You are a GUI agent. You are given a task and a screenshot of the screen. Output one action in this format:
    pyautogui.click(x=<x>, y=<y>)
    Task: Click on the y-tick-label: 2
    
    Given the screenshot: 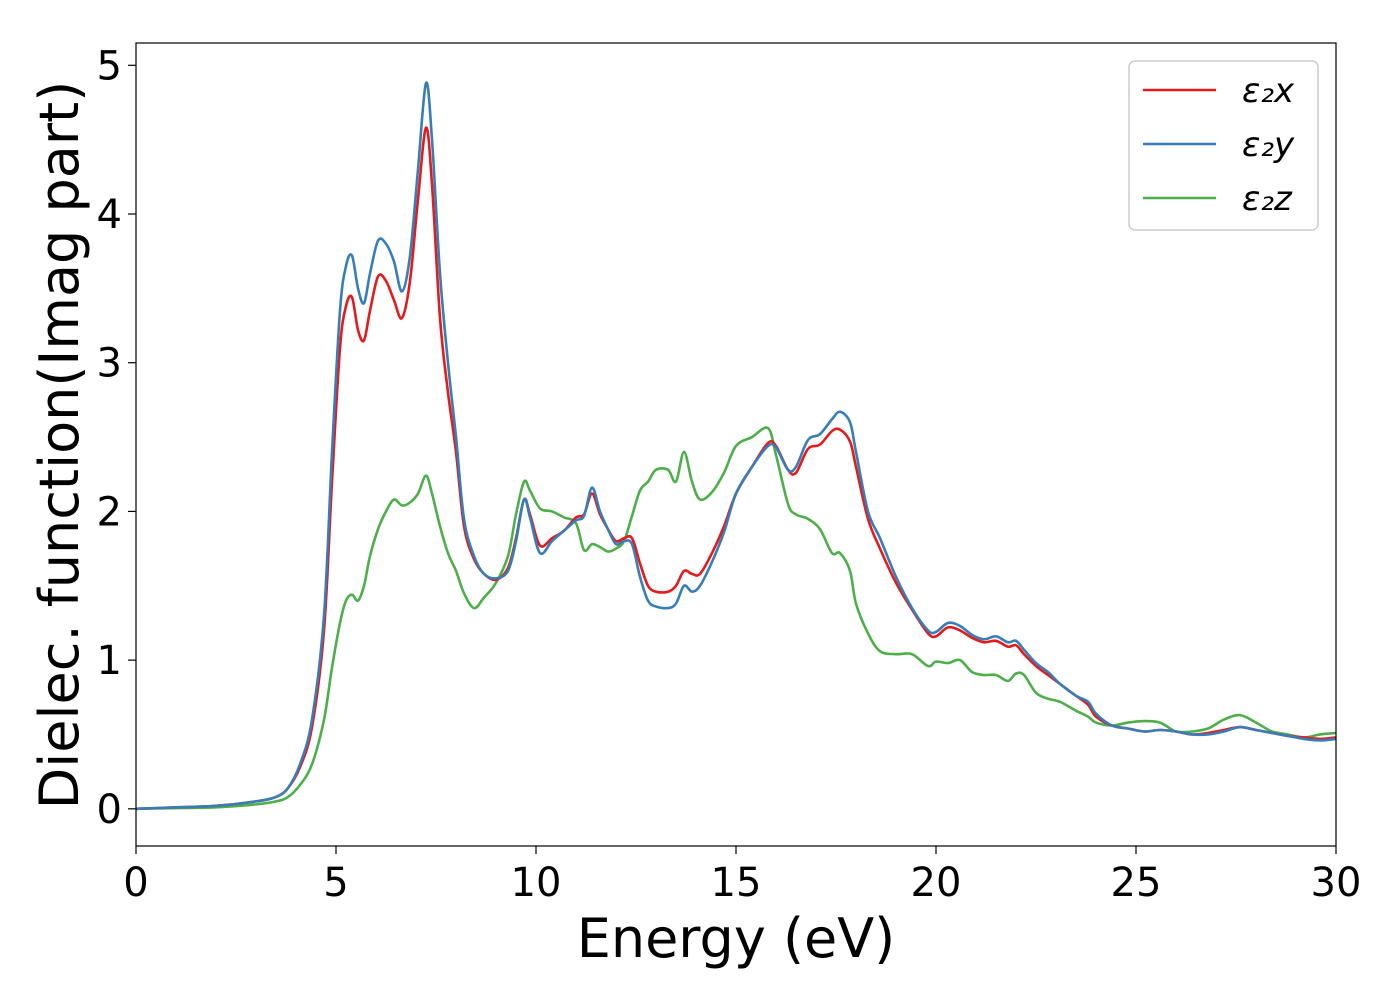 What is the action you would take?
    pyautogui.click(x=109, y=512)
    